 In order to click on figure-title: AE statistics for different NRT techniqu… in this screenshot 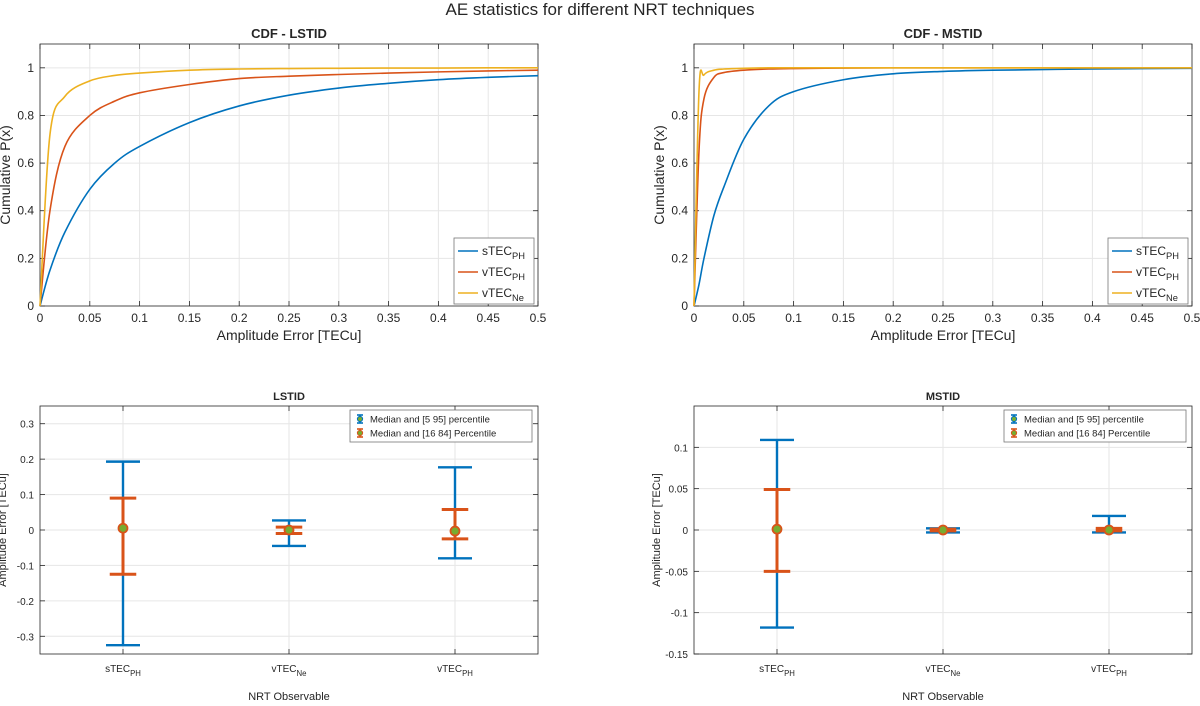, I will do `click(600, 9)`.